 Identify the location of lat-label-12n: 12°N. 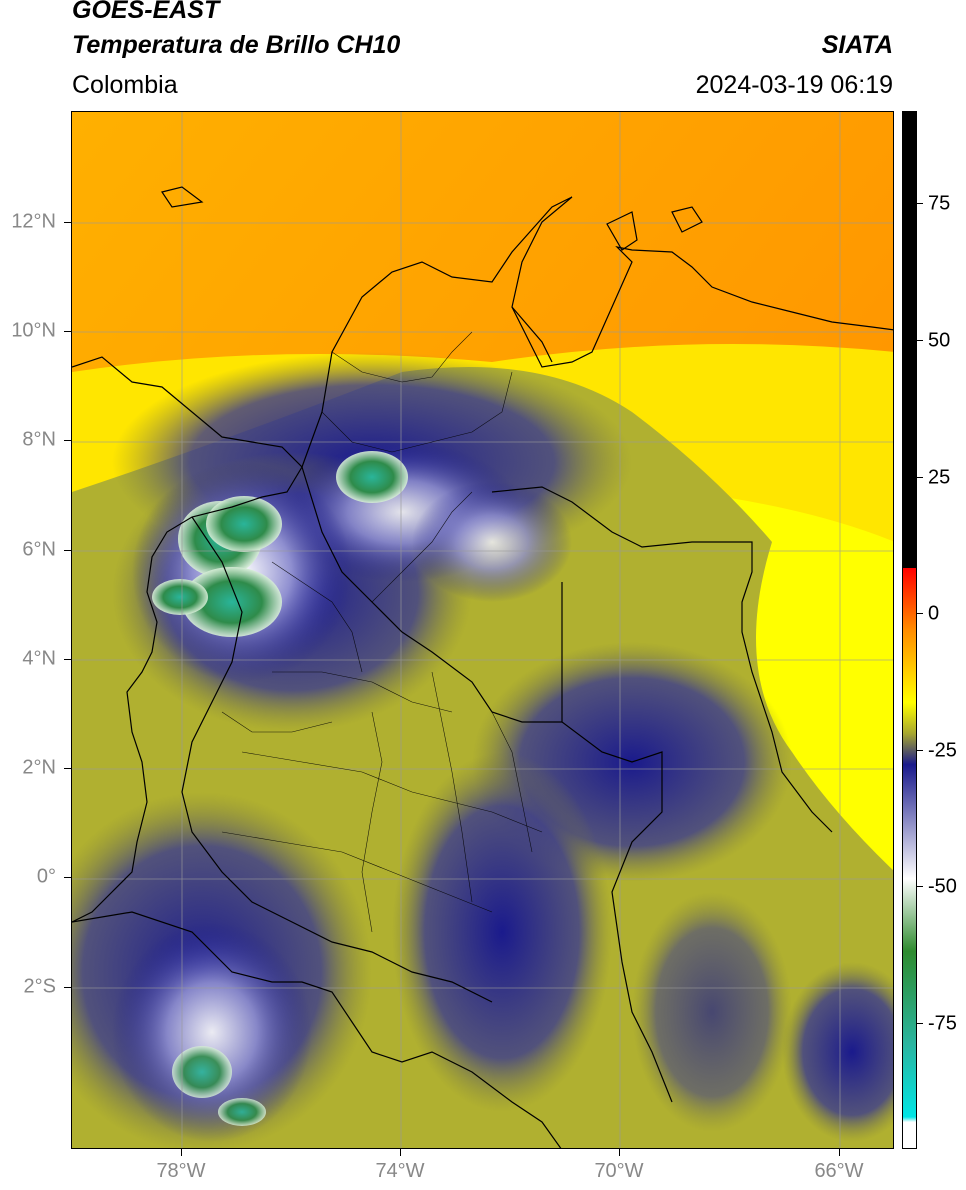
(33, 221).